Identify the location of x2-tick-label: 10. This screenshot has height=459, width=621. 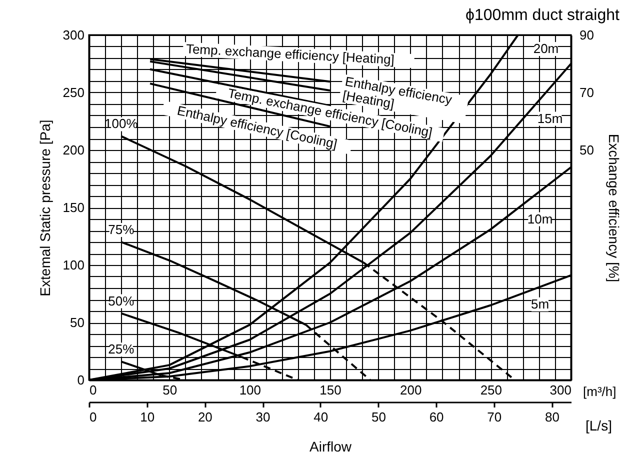
(147, 417).